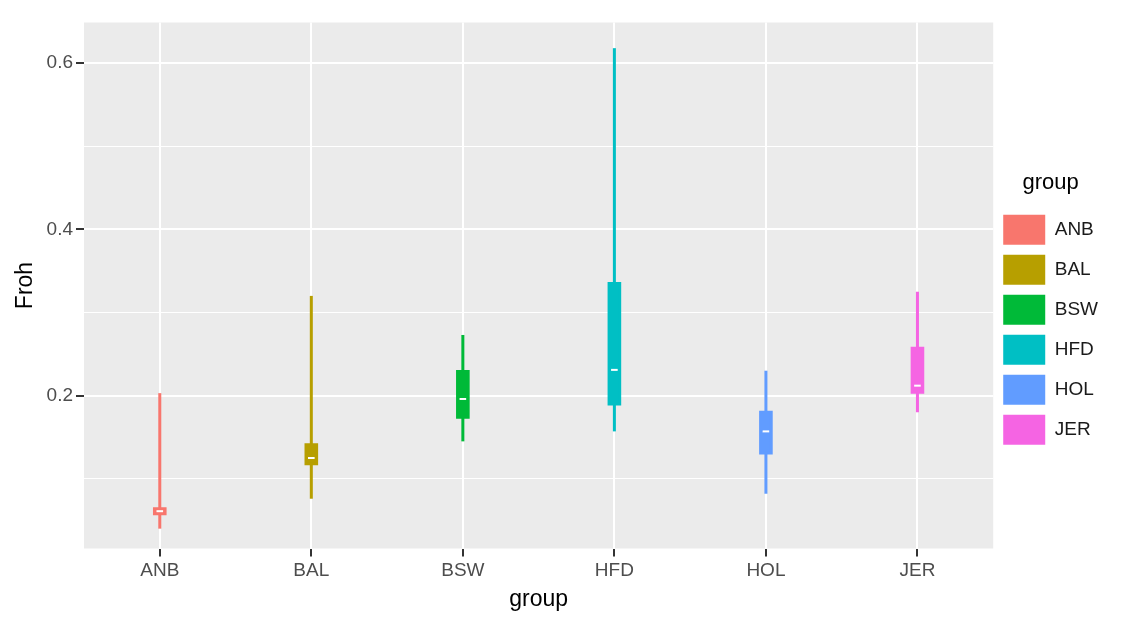 The height and width of the screenshot is (624, 1132). What do you see at coordinates (766, 570) in the screenshot?
I see `x-tick-label: HOL` at bounding box center [766, 570].